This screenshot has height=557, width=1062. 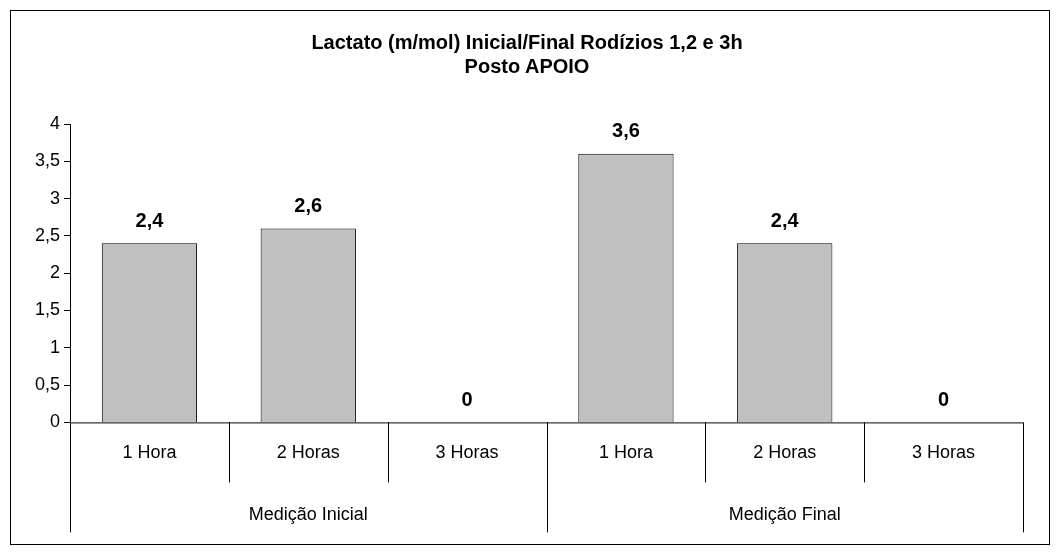 What do you see at coordinates (527, 65) in the screenshot?
I see `text: Posto APOIO` at bounding box center [527, 65].